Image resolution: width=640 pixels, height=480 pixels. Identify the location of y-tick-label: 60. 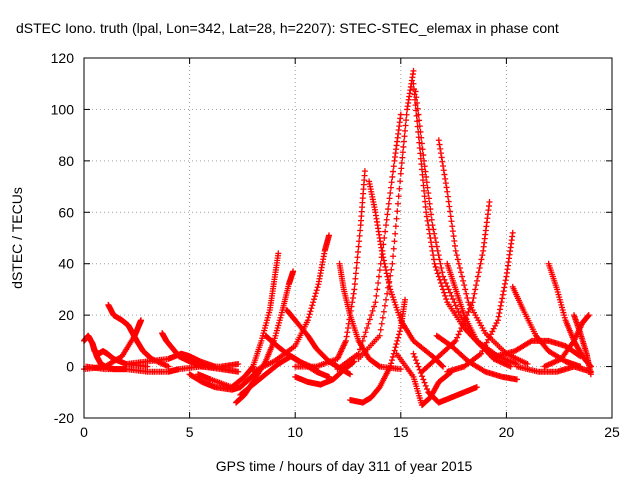
(66, 212).